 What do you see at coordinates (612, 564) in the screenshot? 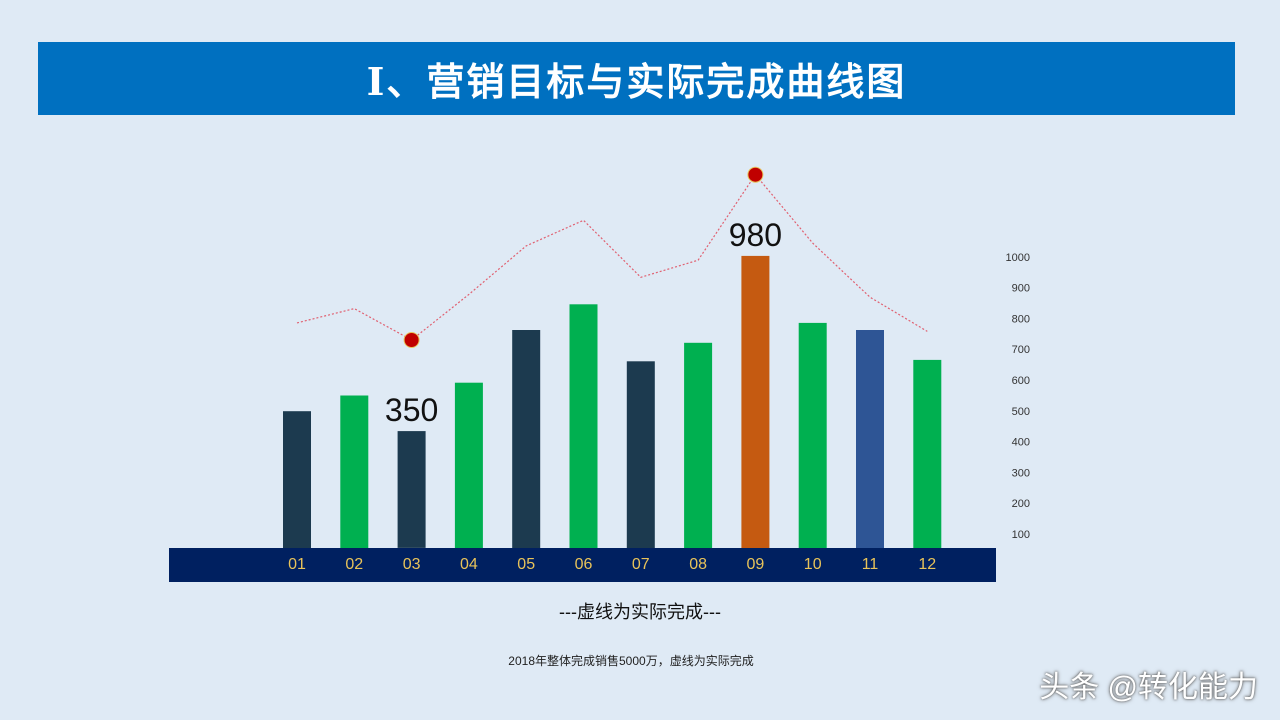
I see `x-tick-labels: 01 02 03 04 05 06 07 08 09 10 11 12` at bounding box center [612, 564].